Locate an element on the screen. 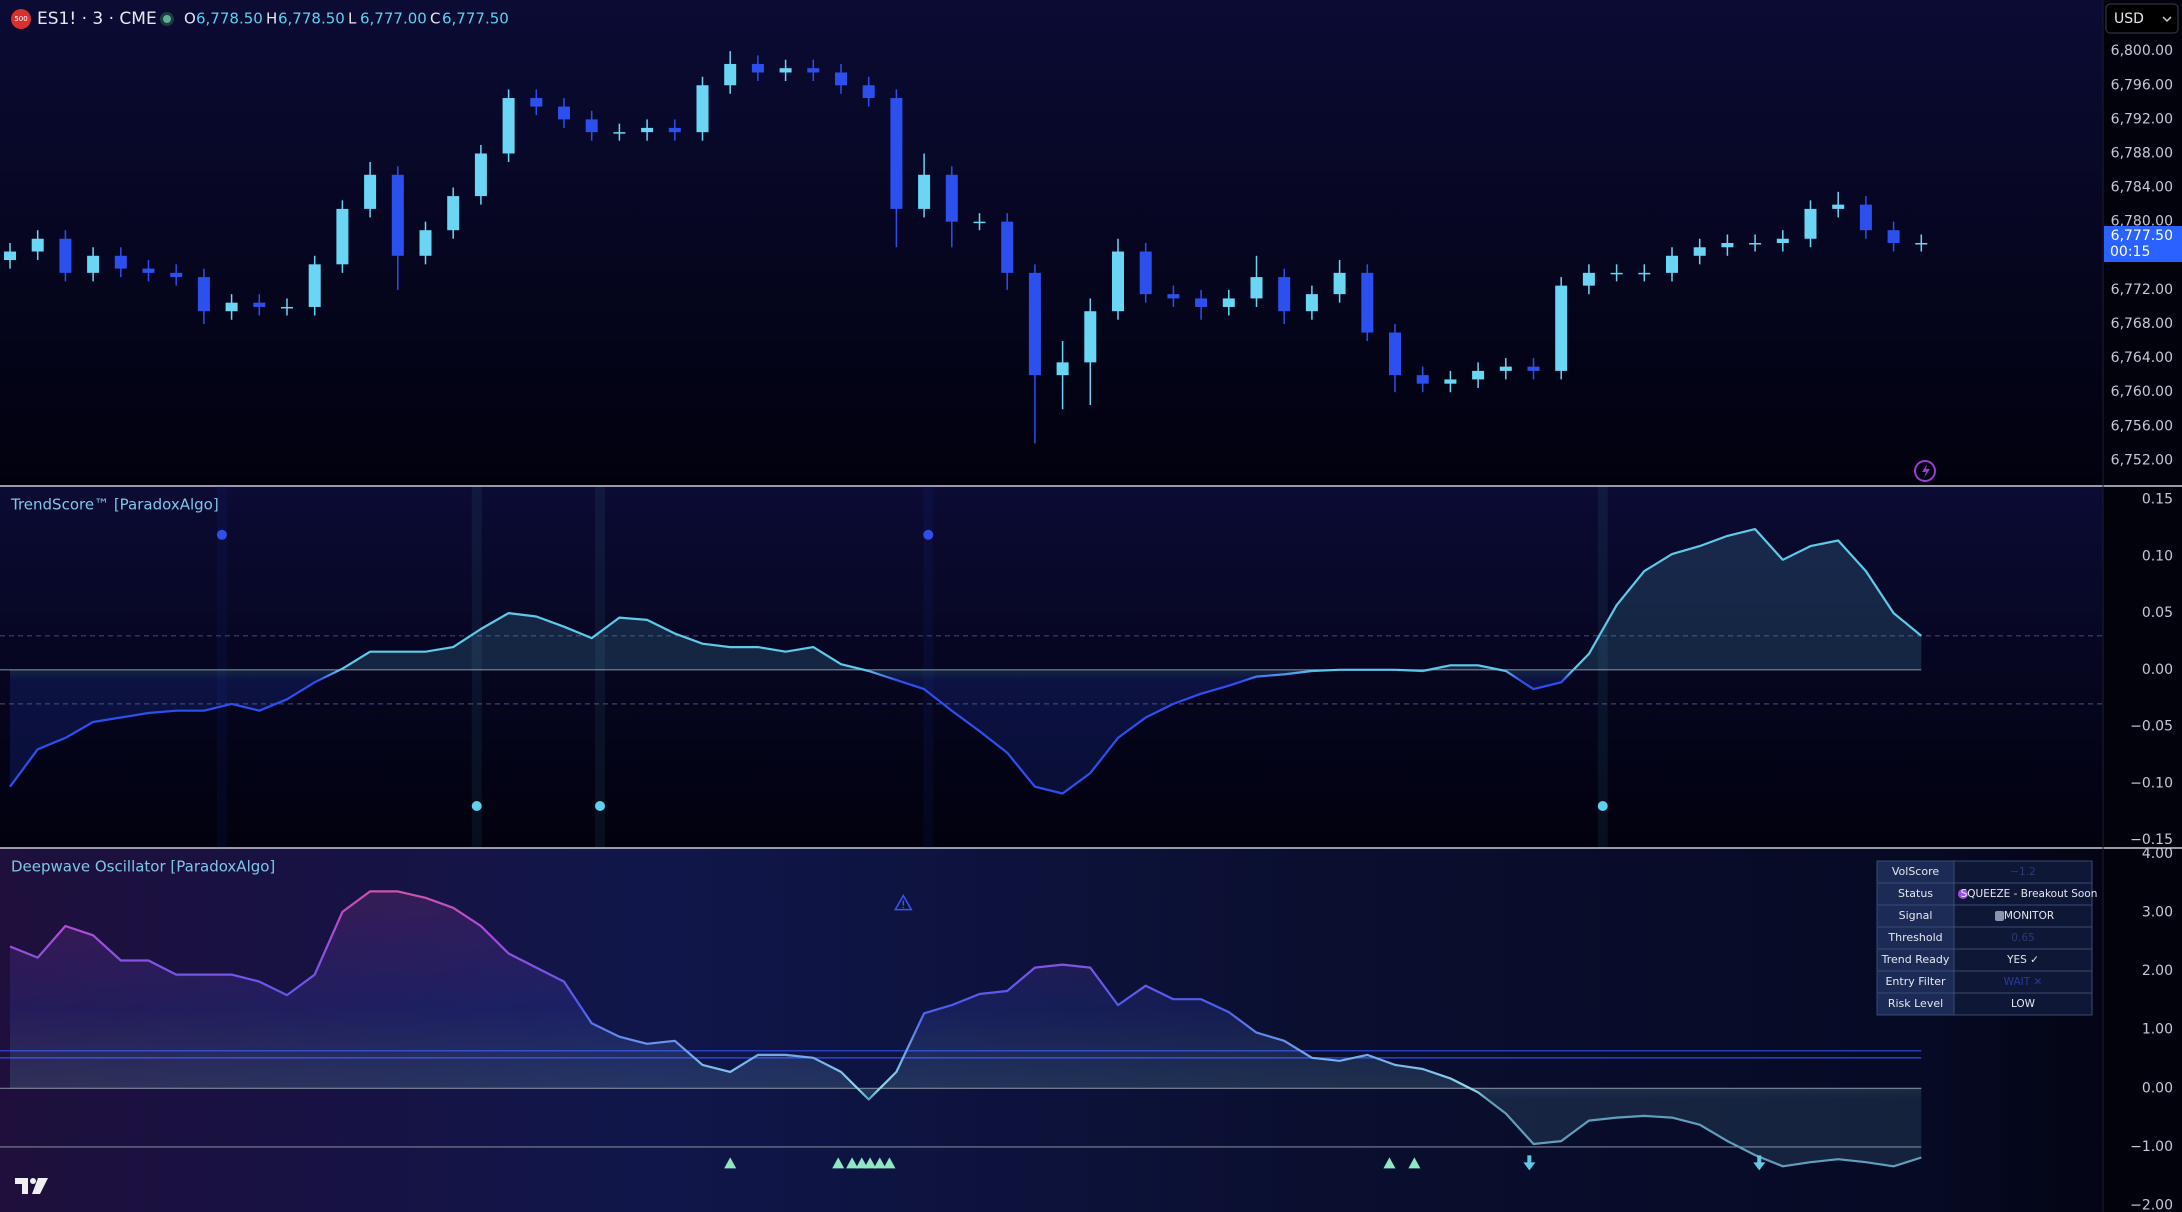  symbol-badge is located at coordinates (21, 19).